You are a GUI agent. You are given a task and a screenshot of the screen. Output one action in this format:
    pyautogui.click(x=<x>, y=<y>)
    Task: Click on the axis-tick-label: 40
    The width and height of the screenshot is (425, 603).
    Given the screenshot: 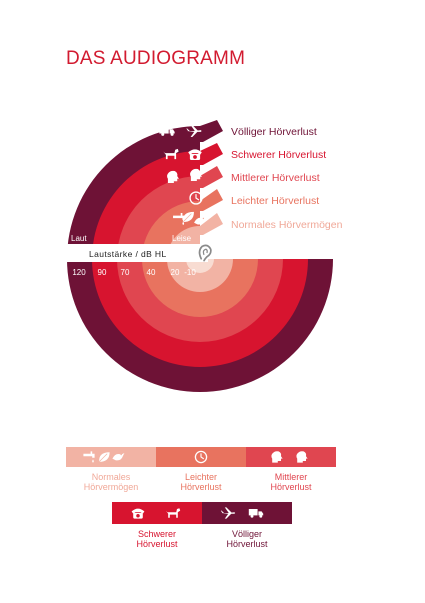 What is the action you would take?
    pyautogui.click(x=151, y=272)
    